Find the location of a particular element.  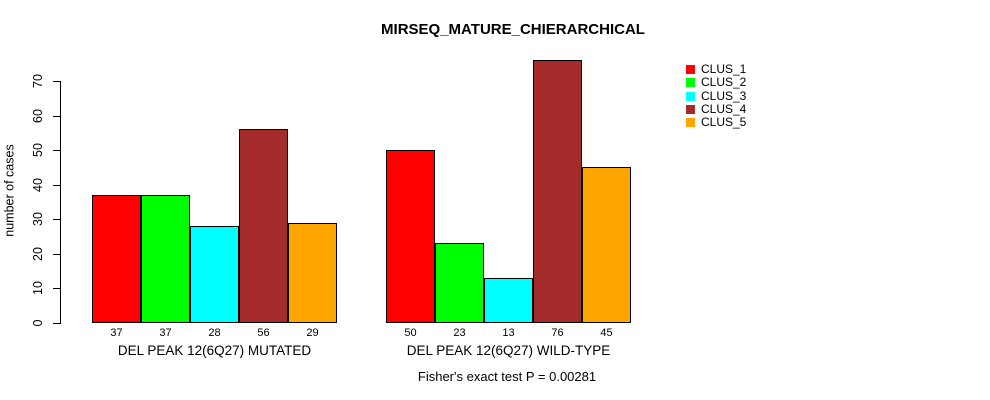

y-axis-tick-label: 70 is located at coordinates (38, 81).